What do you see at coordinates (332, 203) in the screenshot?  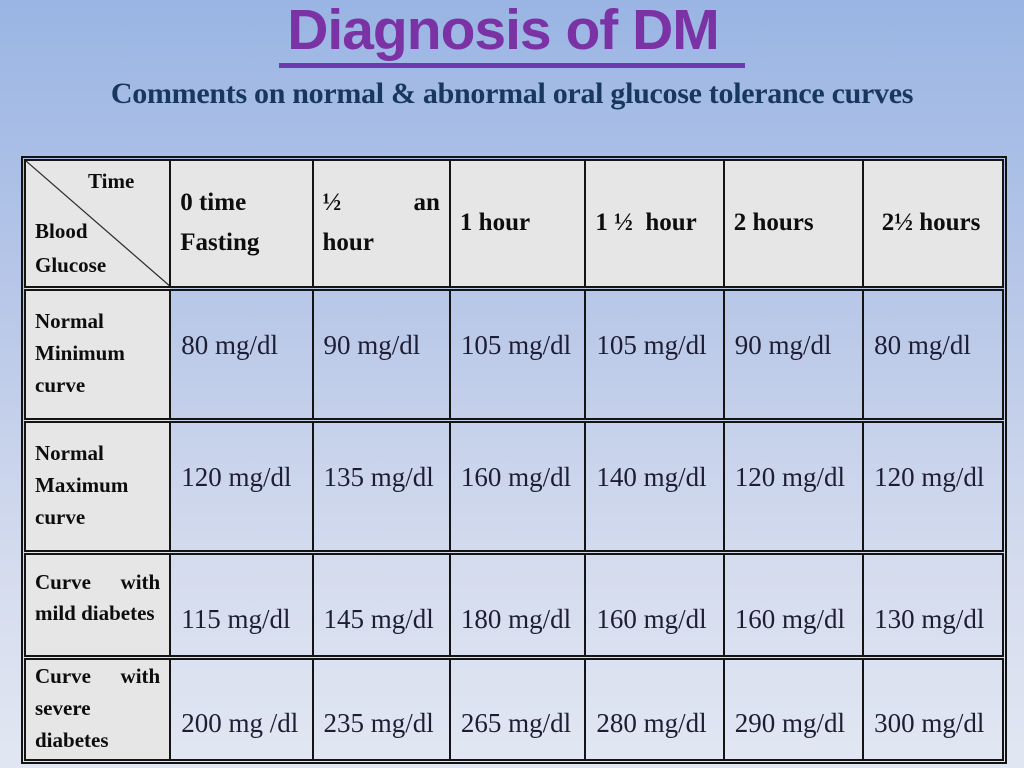 I see `fraction-half: ½` at bounding box center [332, 203].